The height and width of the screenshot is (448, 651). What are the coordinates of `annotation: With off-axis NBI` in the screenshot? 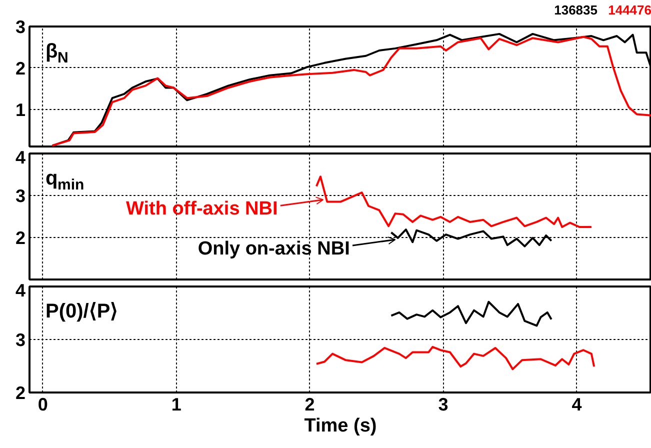 It's located at (202, 209).